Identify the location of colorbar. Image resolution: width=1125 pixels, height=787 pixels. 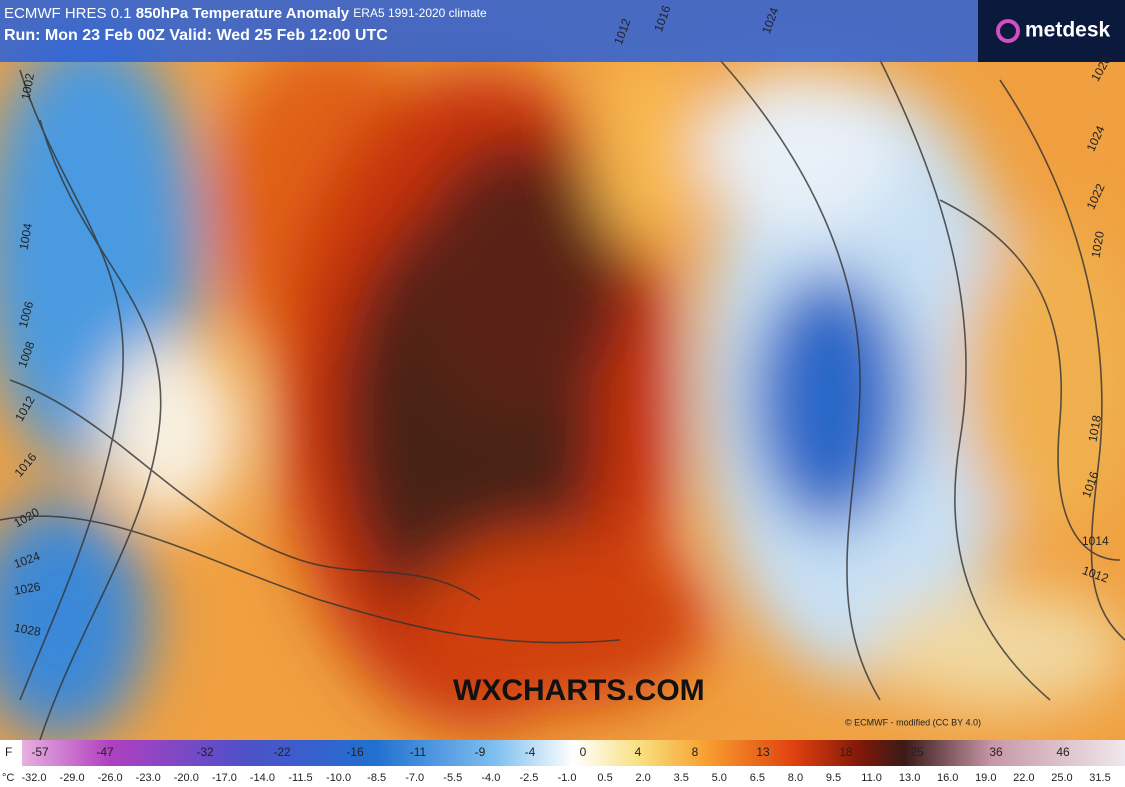
(573, 753).